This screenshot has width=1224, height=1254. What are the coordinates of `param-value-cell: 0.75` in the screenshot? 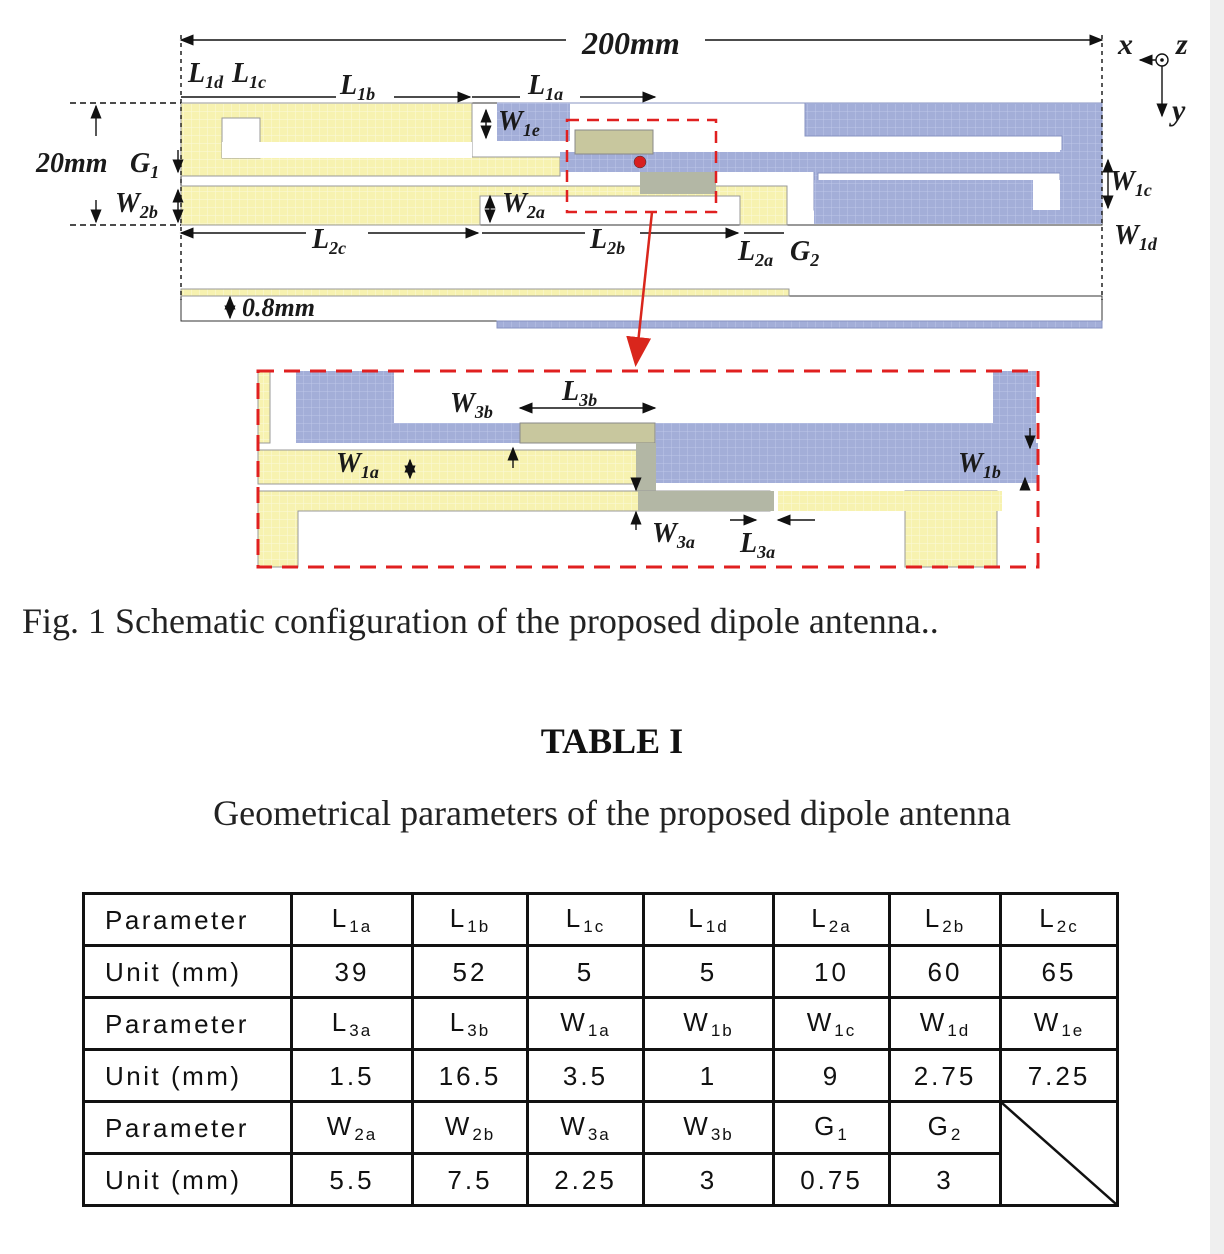 It's located at (831, 1179).